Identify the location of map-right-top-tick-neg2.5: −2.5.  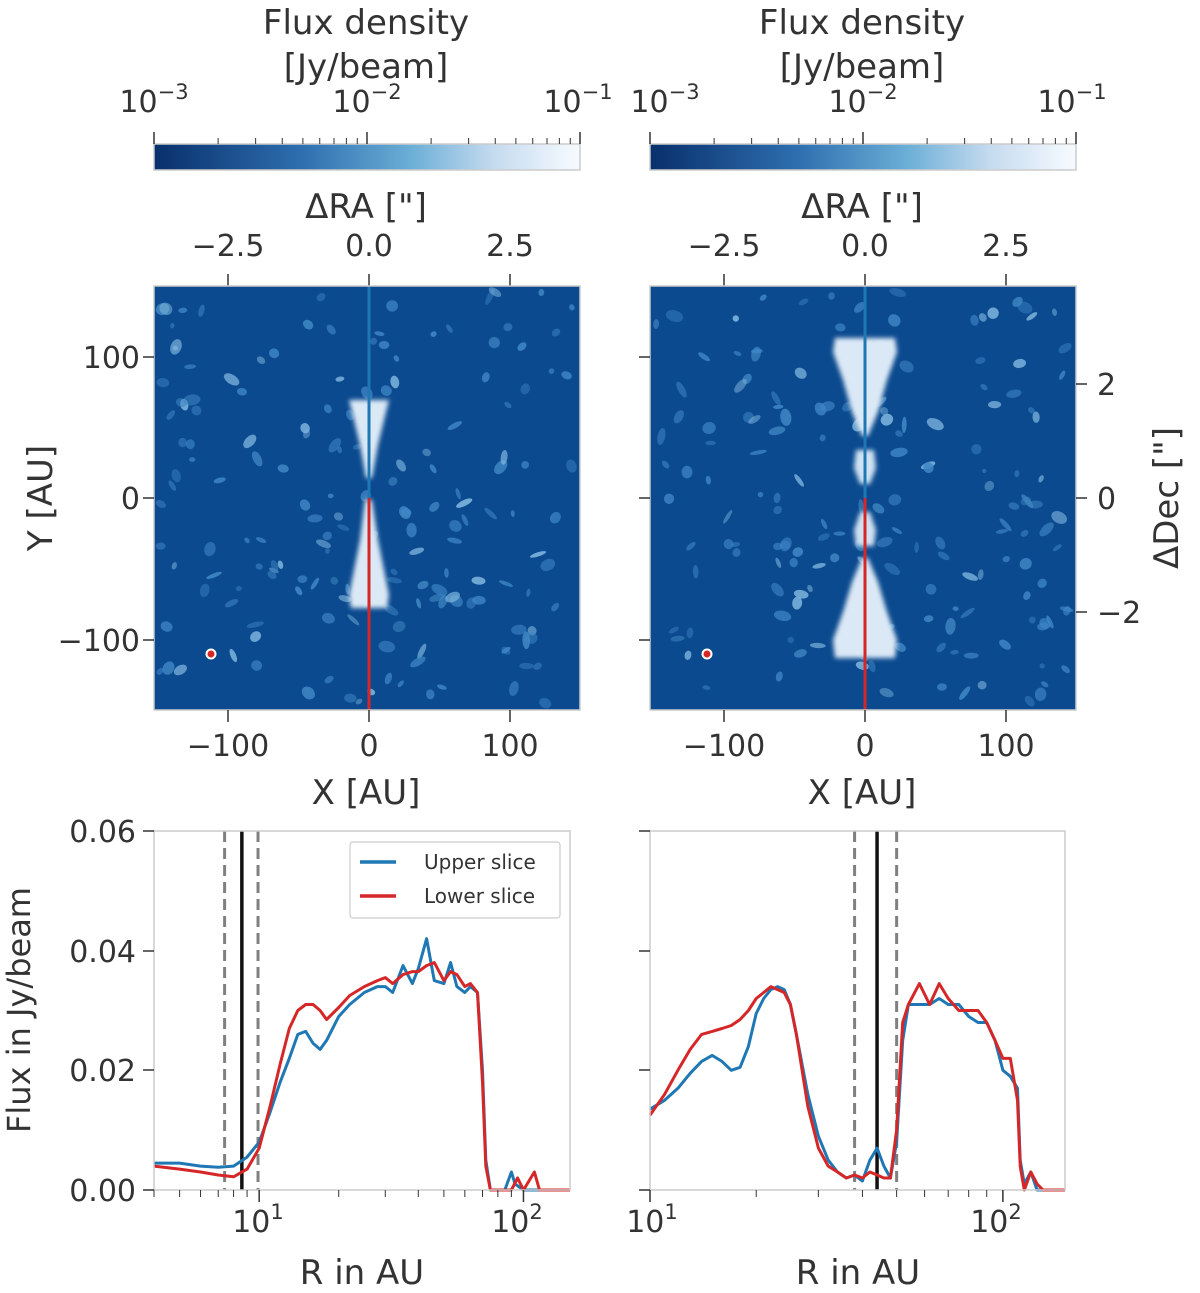
(724, 246).